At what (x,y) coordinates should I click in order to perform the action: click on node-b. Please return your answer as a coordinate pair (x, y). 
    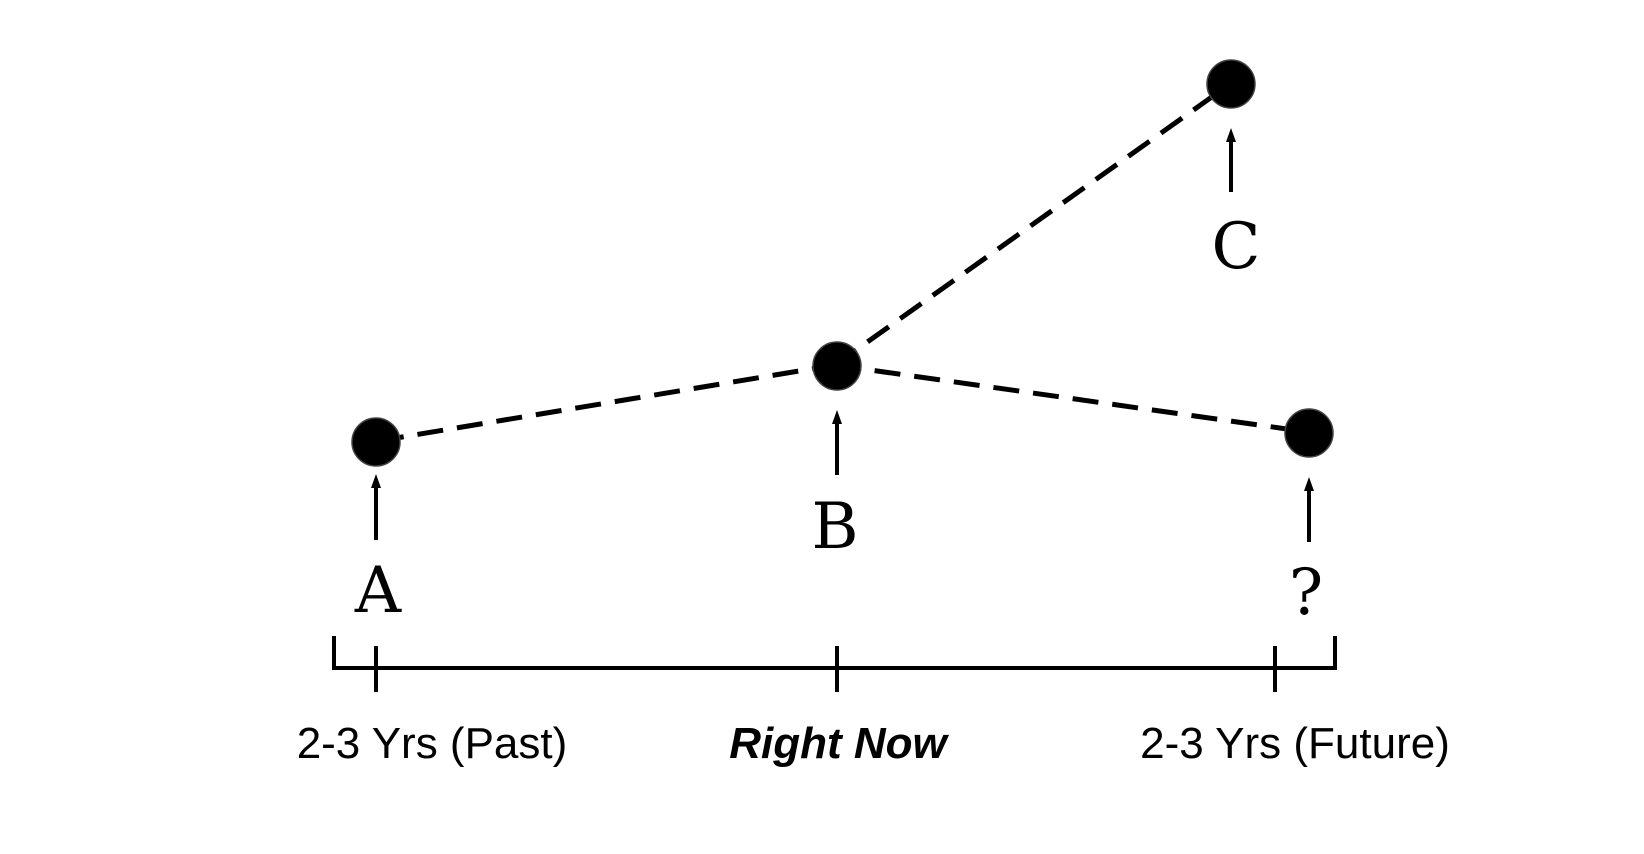
    Looking at the image, I should click on (837, 366).